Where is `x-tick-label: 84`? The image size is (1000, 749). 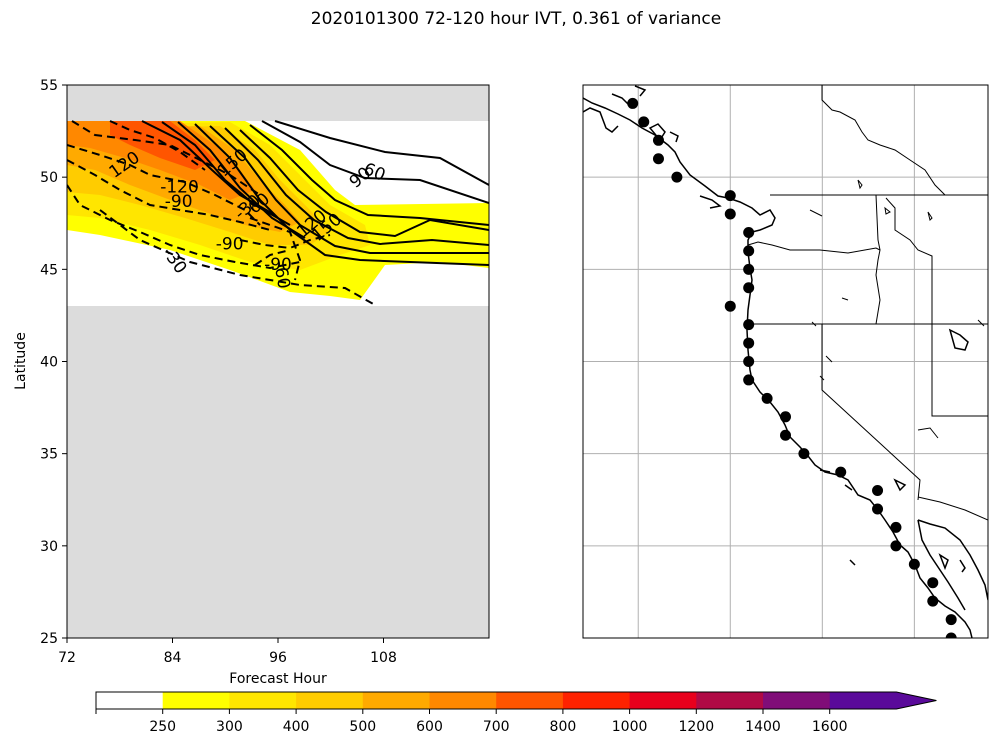 x-tick-label: 84 is located at coordinates (173, 658).